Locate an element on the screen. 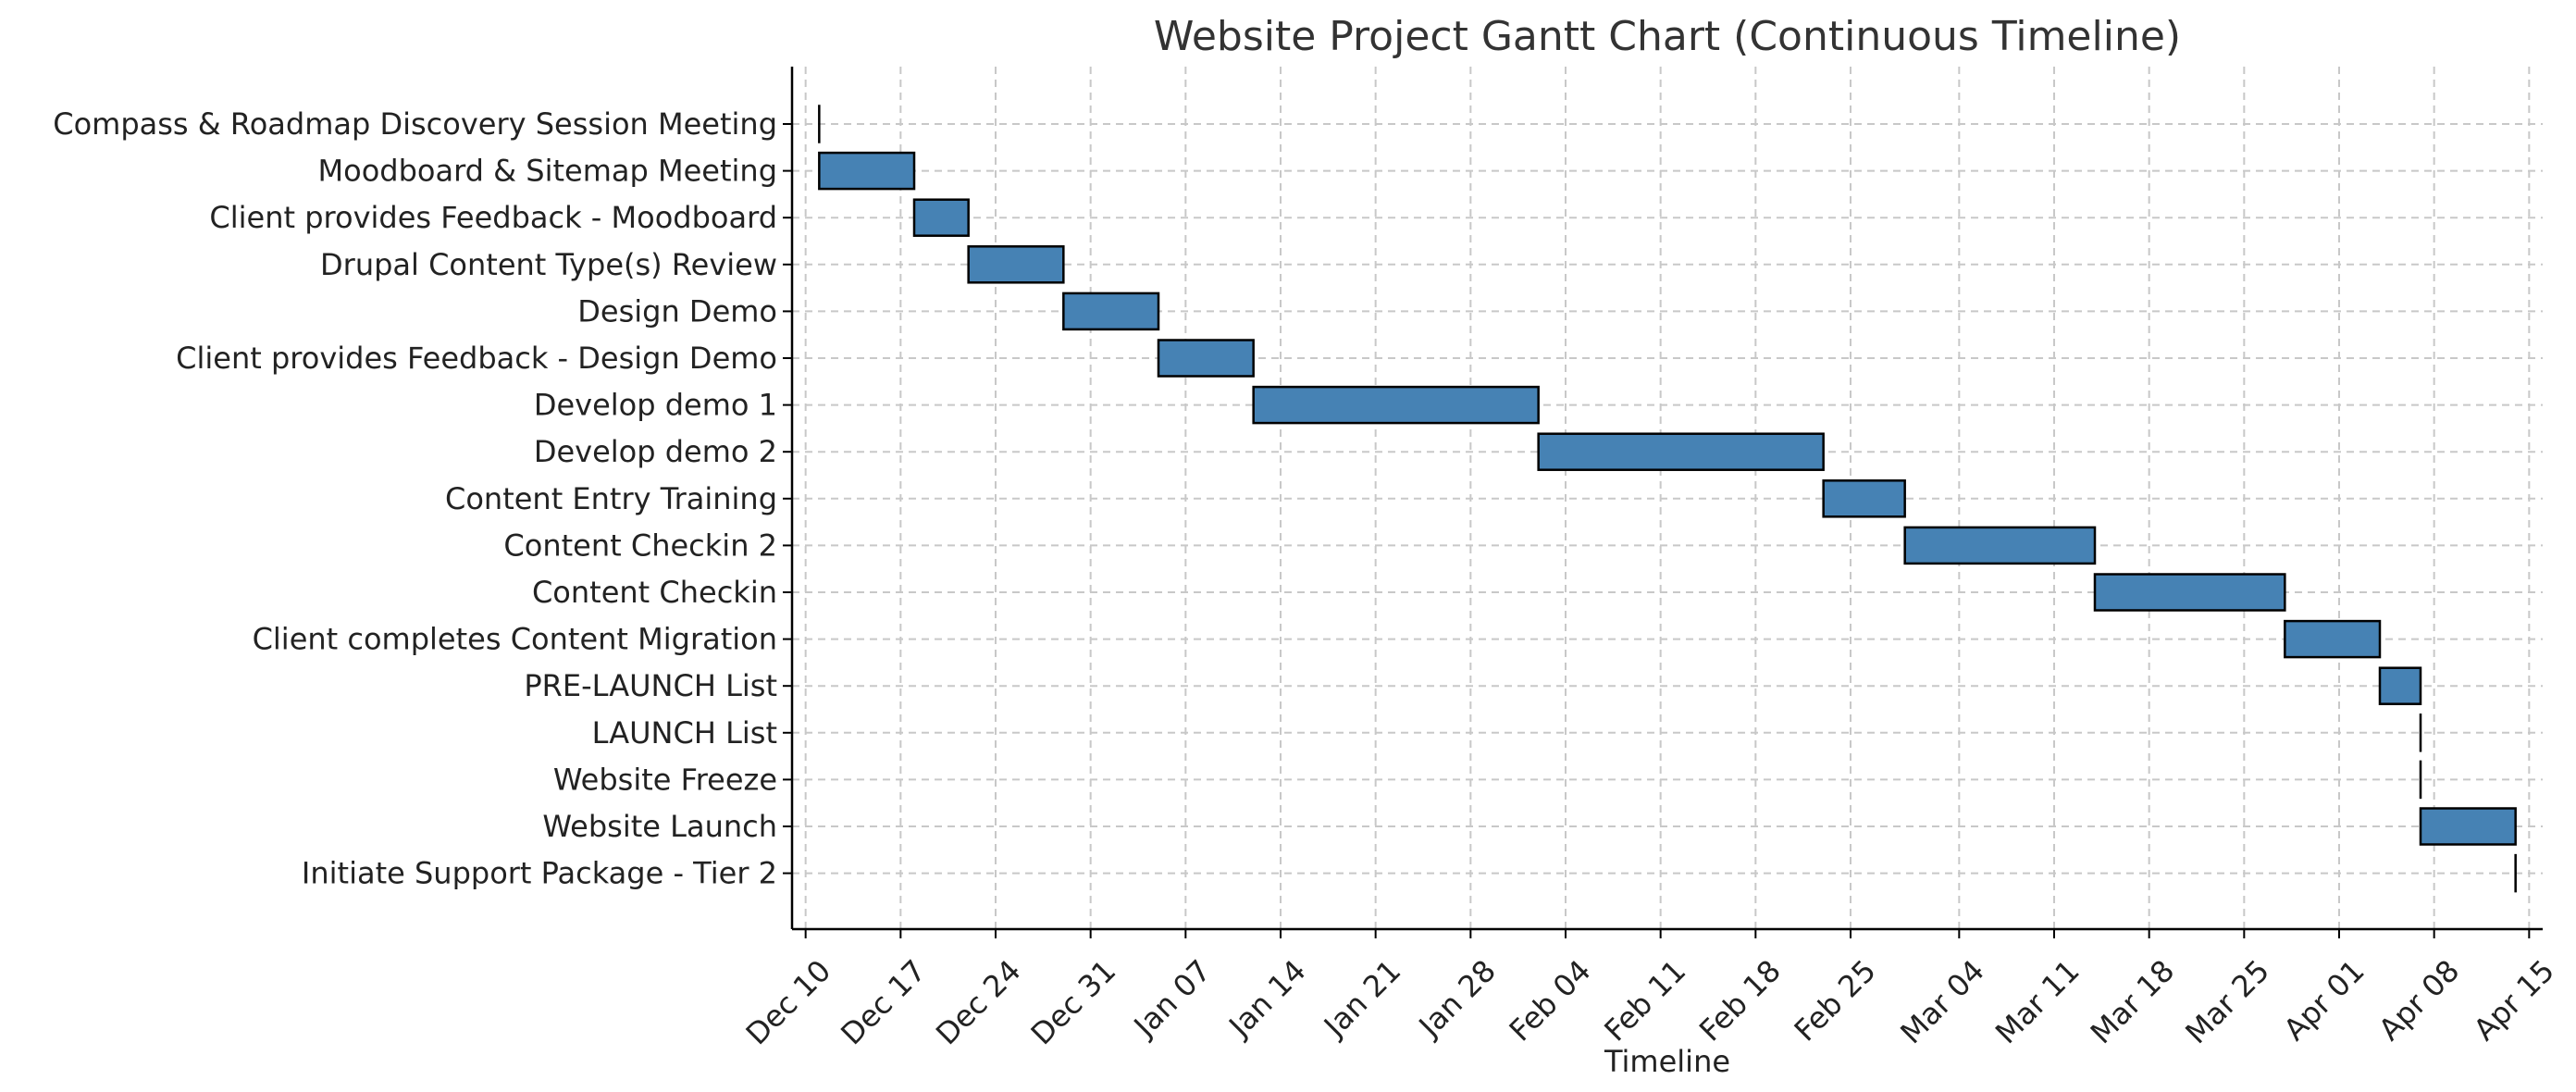  x-tick-label: Apr 15 is located at coordinates (2514, 1000).